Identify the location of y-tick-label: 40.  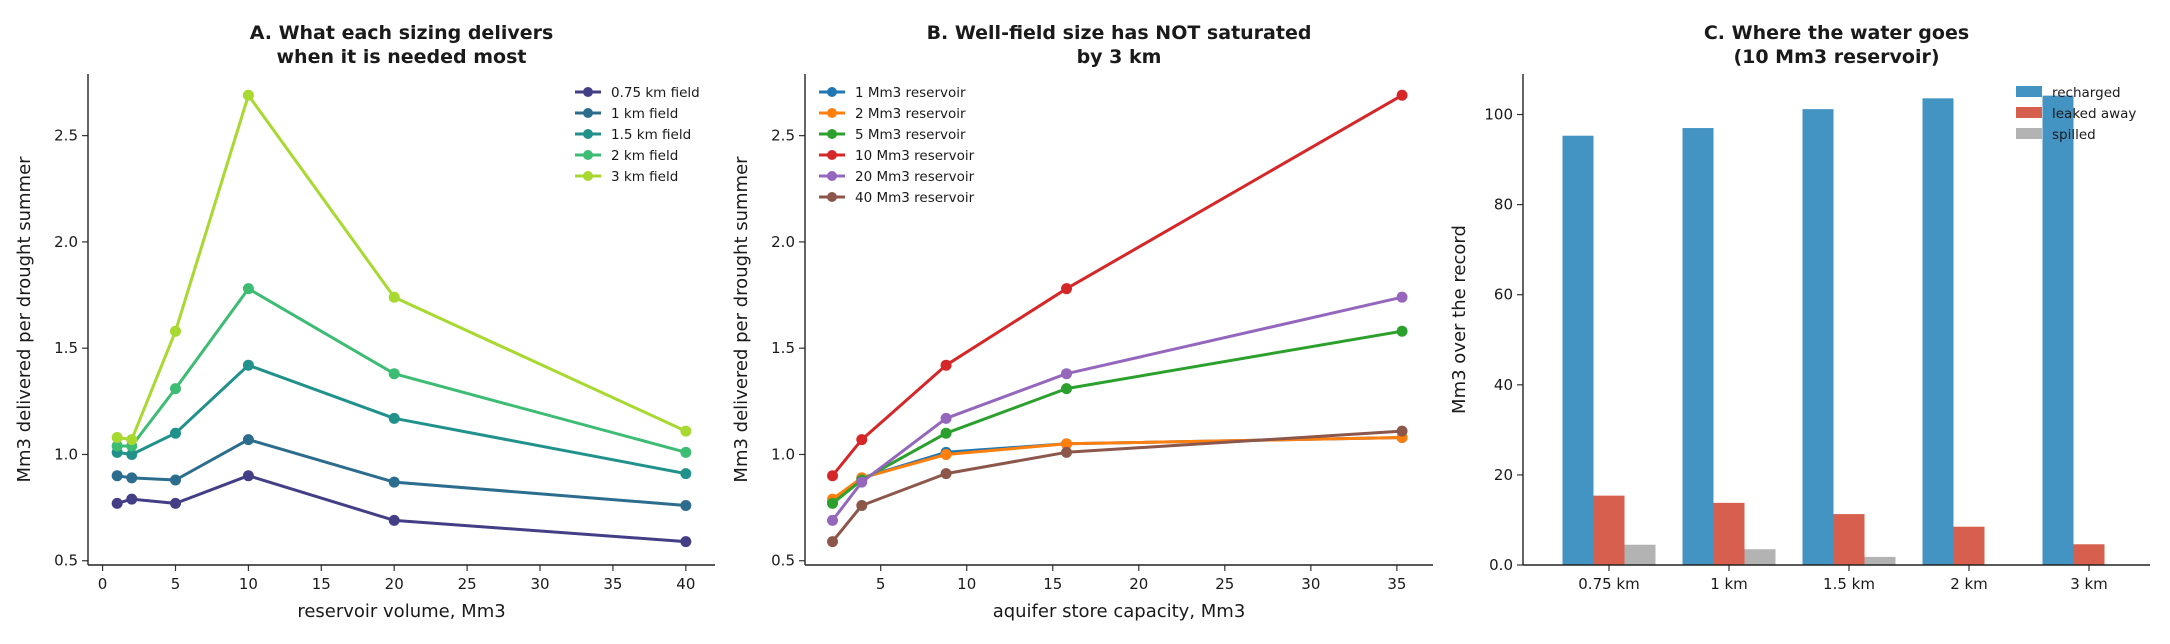
(1503, 385).